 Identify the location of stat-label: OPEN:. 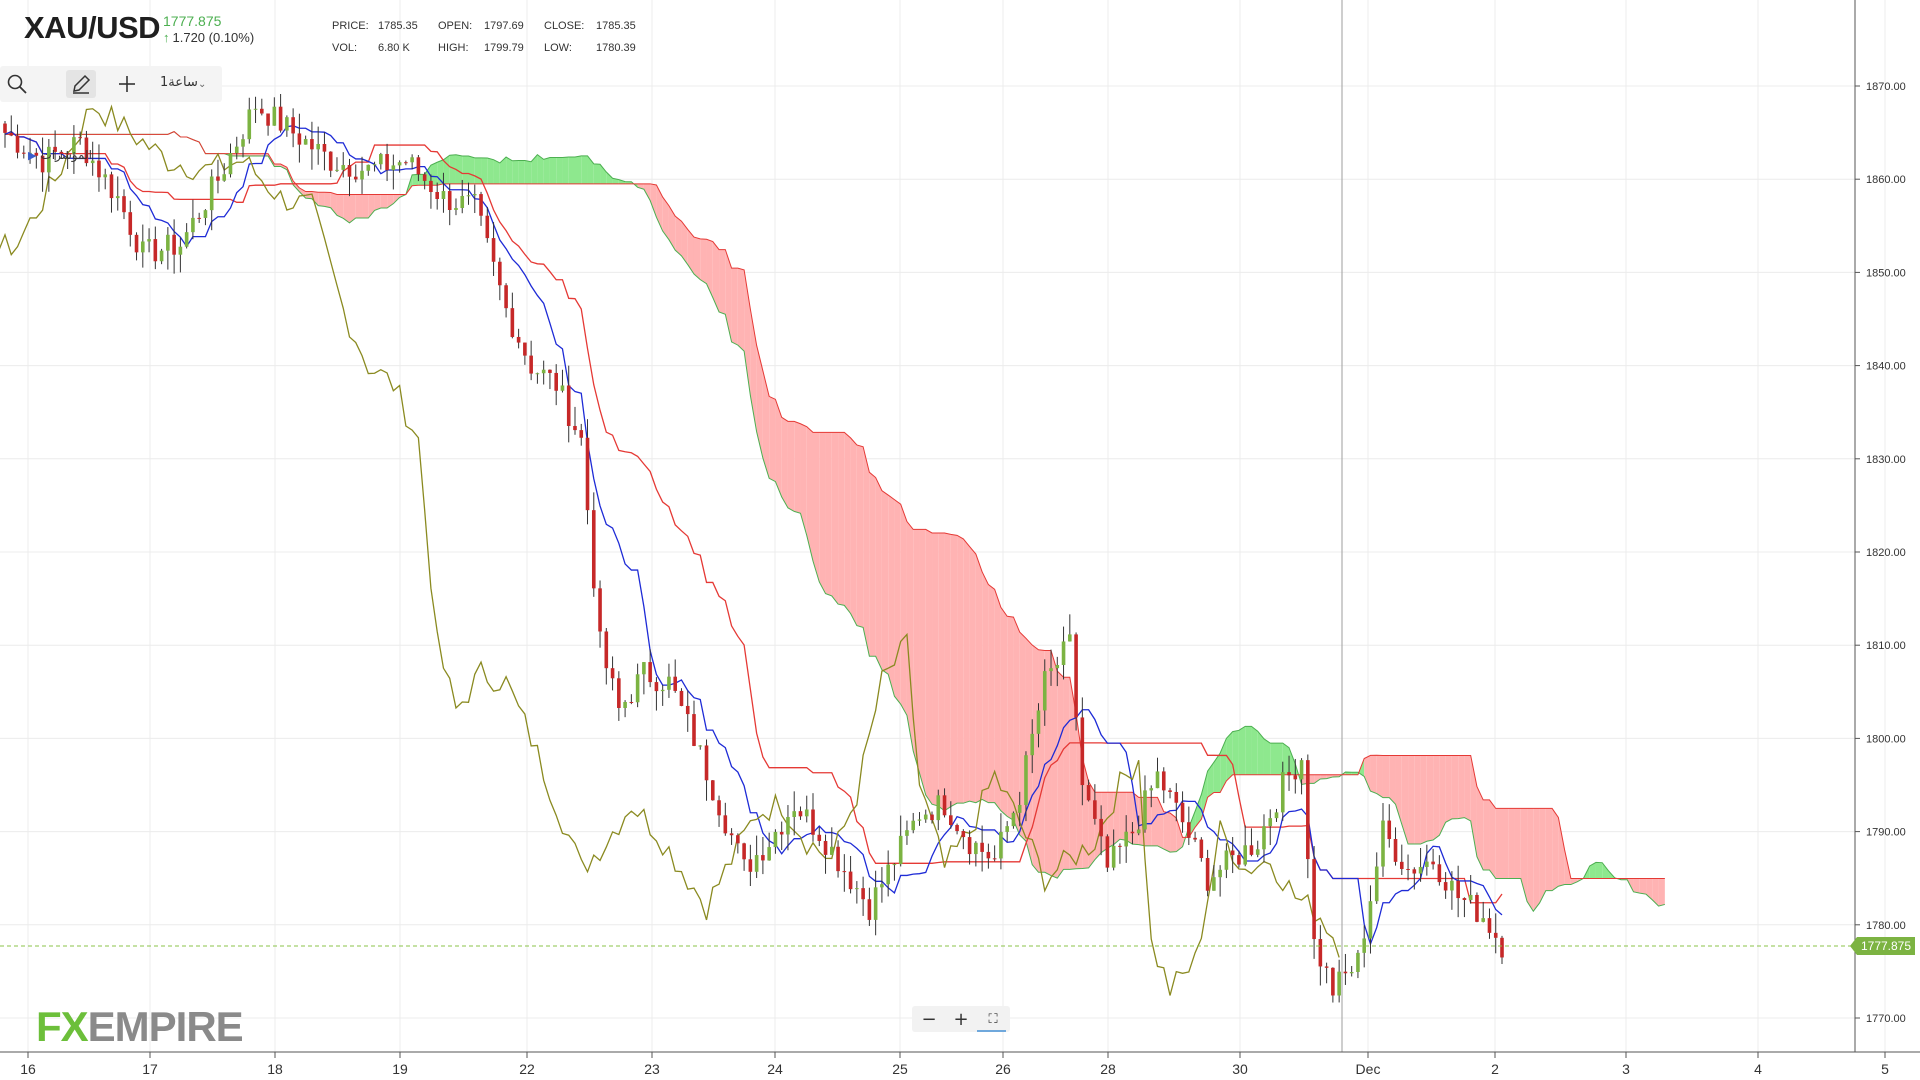
(455, 26).